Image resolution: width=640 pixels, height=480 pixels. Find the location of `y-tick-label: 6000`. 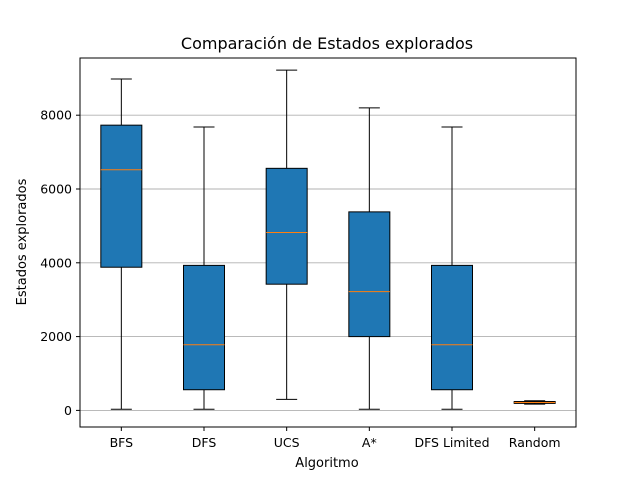

y-tick-label: 6000 is located at coordinates (56, 188).